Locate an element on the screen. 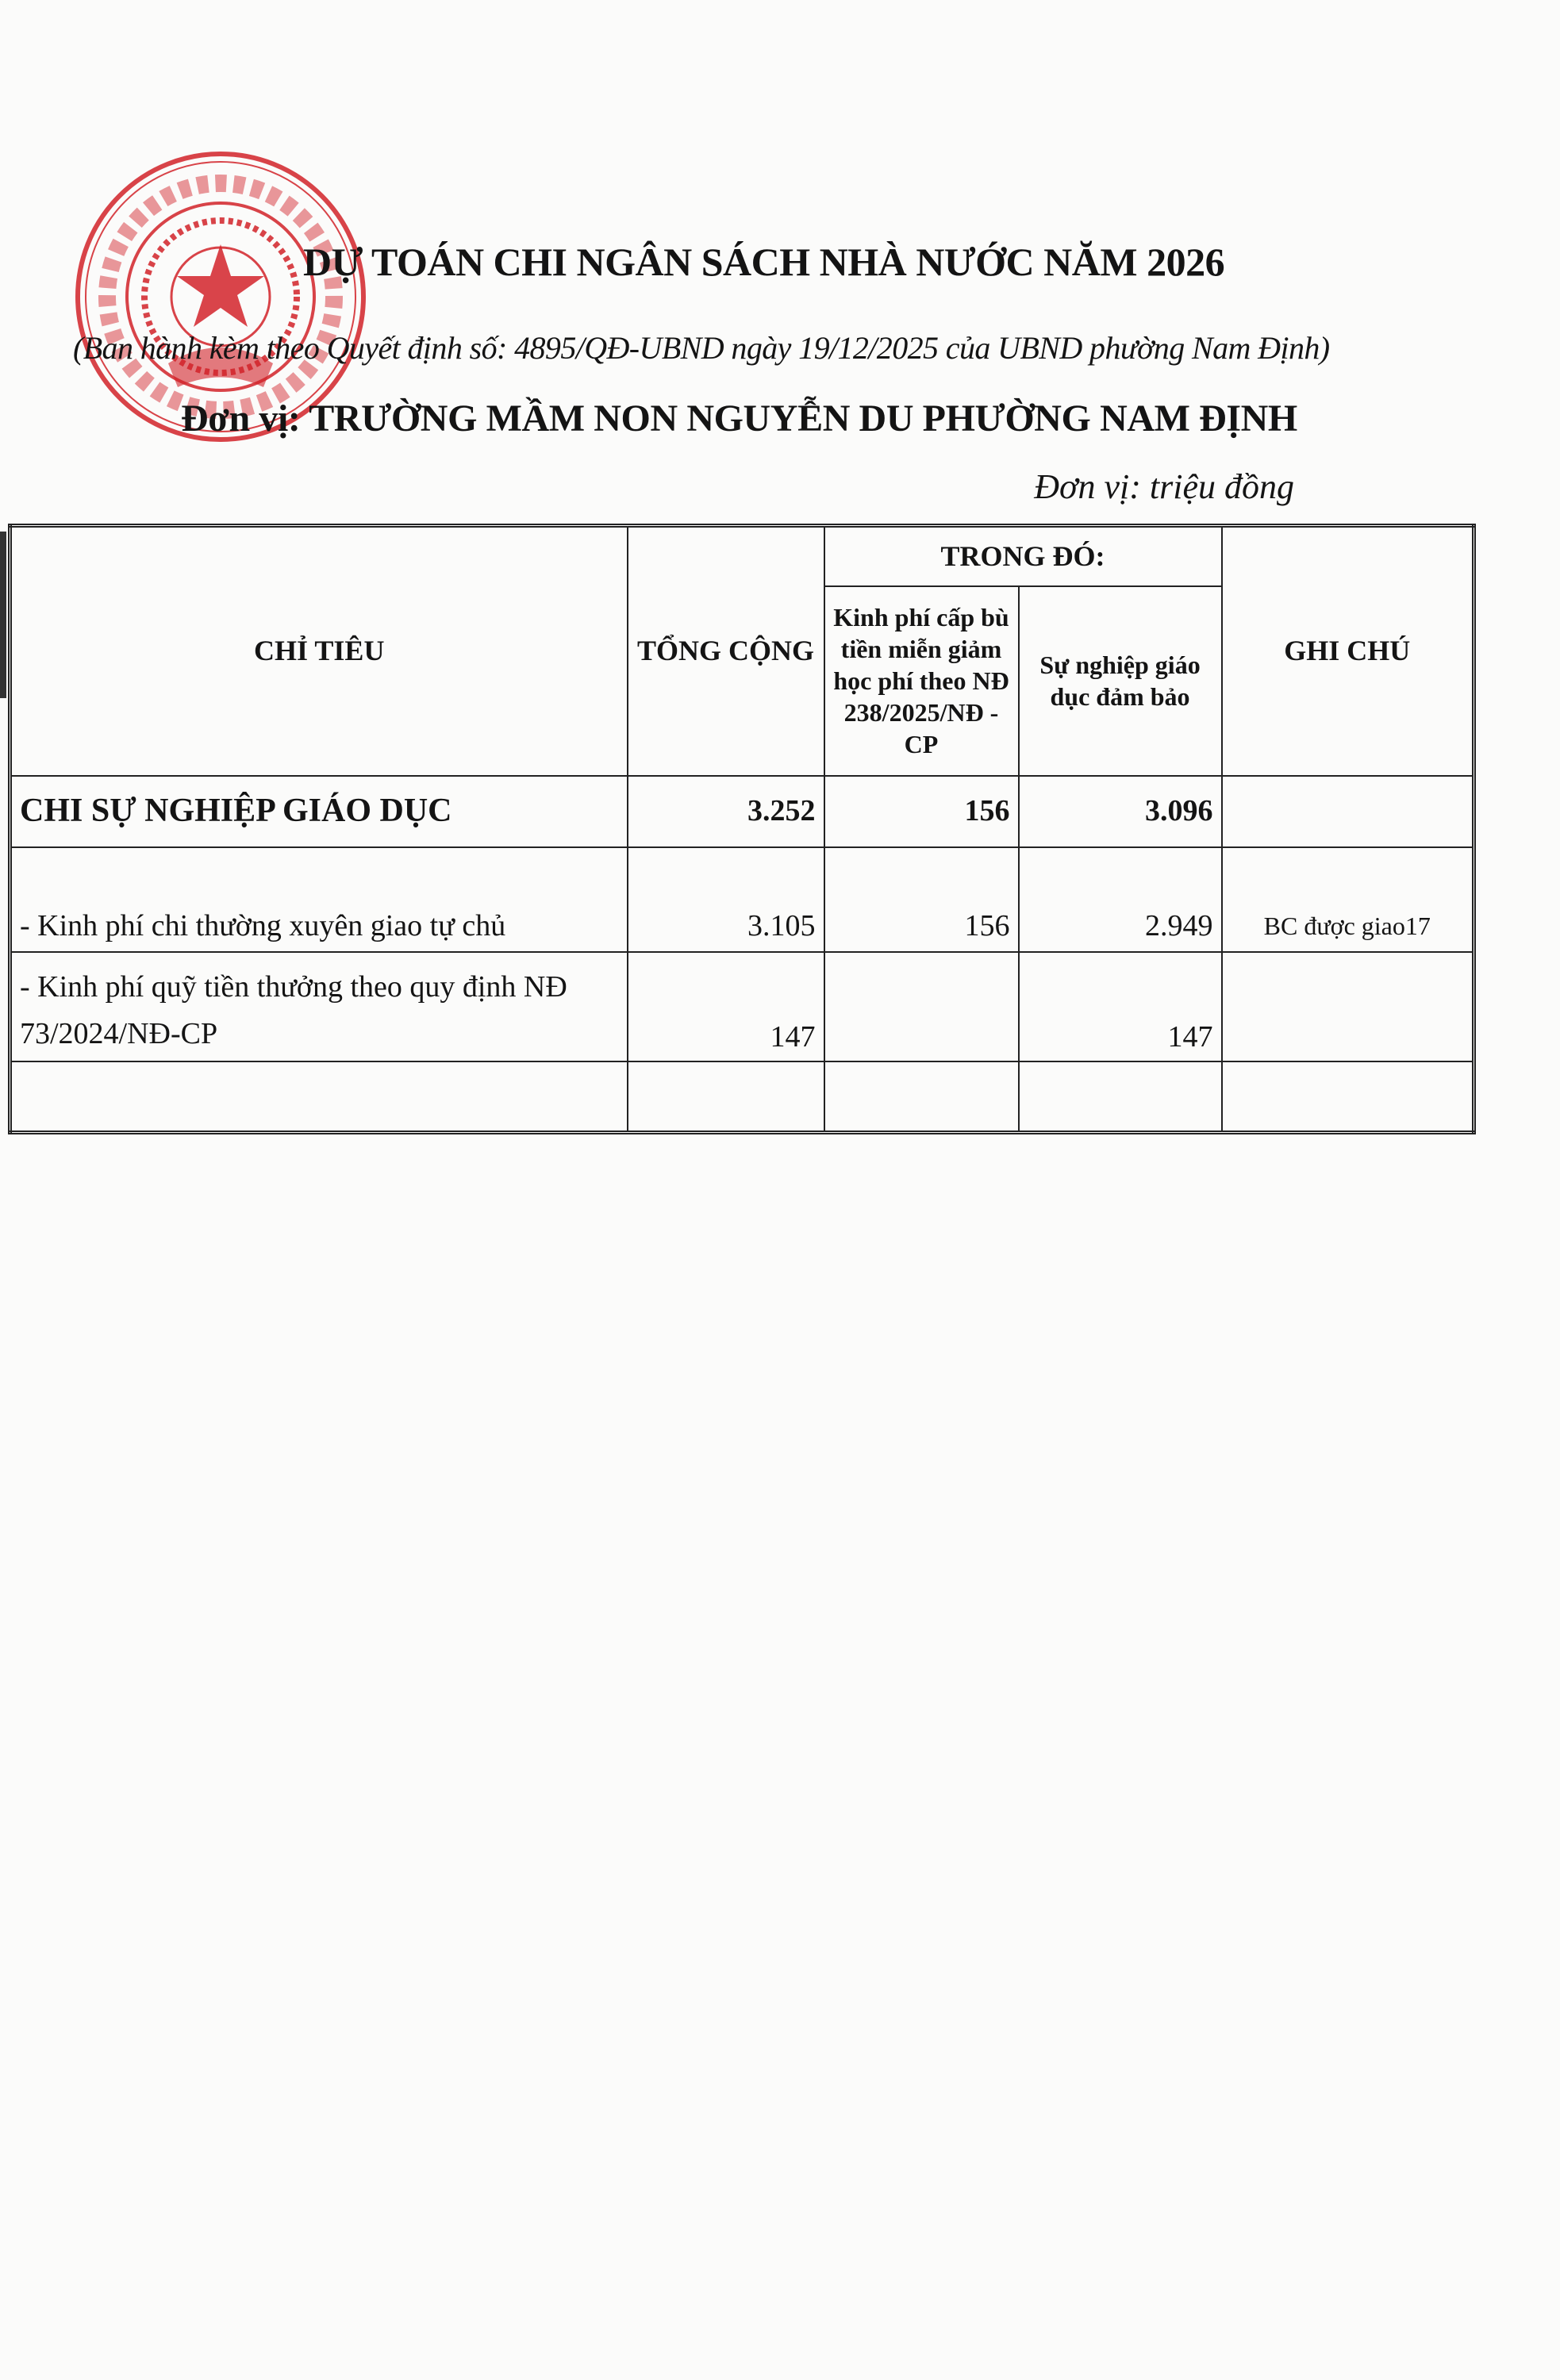 The image size is (1560, 2380). table-row: CHI SỰ NGHIỆP GIÁO DỤC 3.252 156 3.096 is located at coordinates (742, 811).